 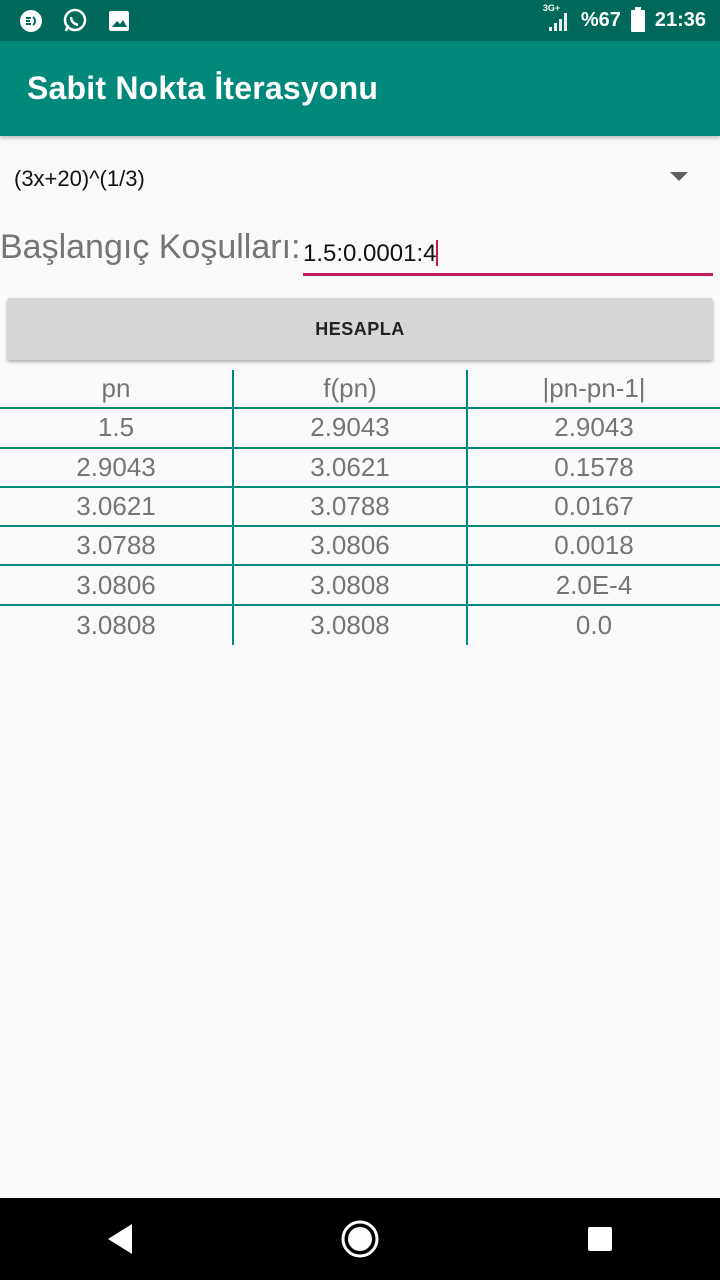 I want to click on calculate-button: HESAPLA, so click(x=360, y=329).